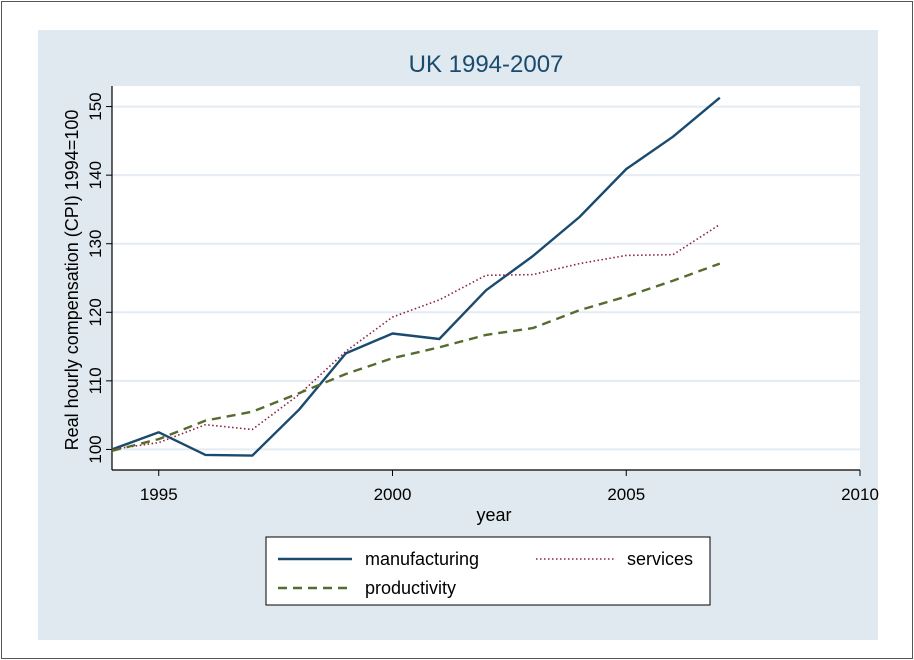 The image size is (914, 660). What do you see at coordinates (410, 588) in the screenshot?
I see `legend-label-productivity: productivity` at bounding box center [410, 588].